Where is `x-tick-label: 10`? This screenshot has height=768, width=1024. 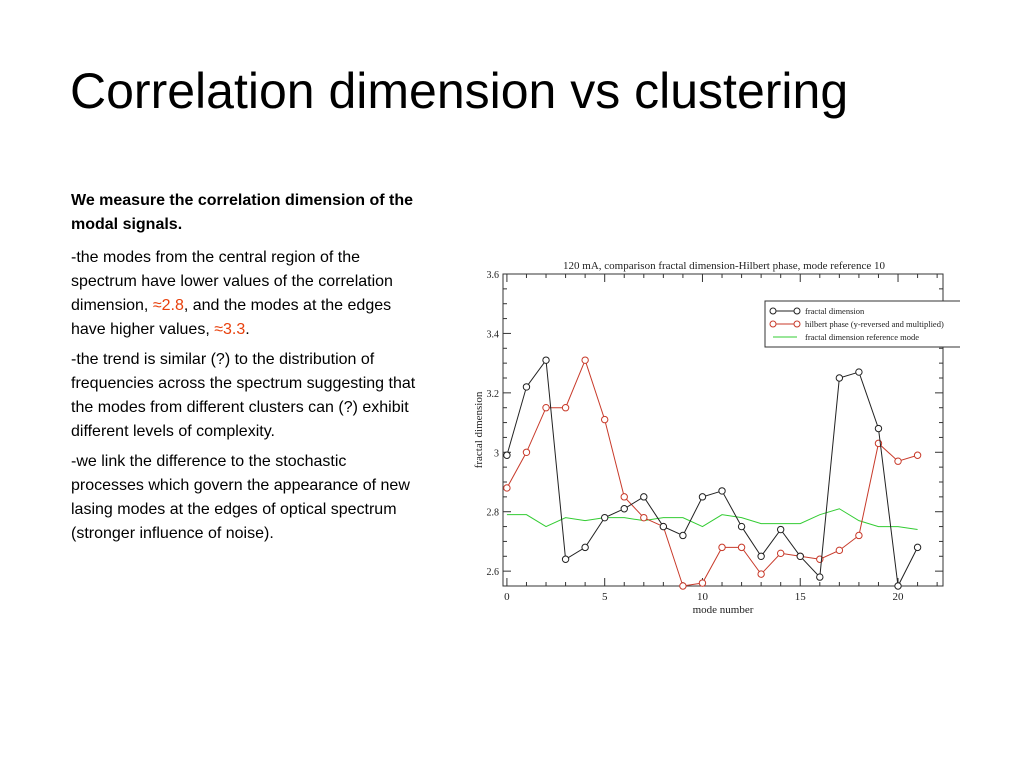 x-tick-label: 10 is located at coordinates (703, 597).